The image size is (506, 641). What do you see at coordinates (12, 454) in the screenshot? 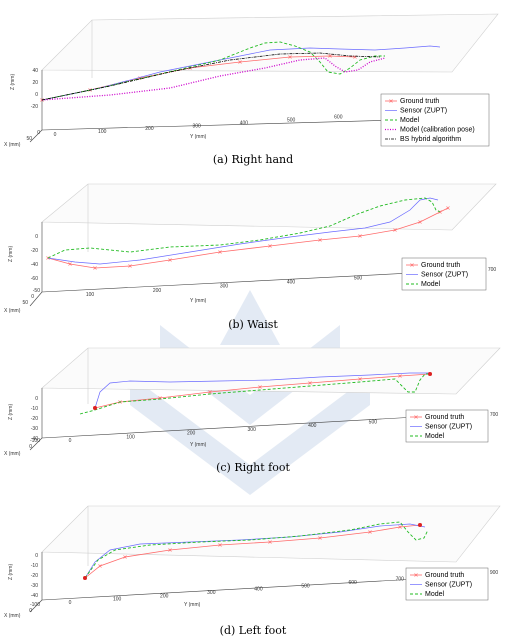
I see `xlabel-c: X (mm)` at bounding box center [12, 454].